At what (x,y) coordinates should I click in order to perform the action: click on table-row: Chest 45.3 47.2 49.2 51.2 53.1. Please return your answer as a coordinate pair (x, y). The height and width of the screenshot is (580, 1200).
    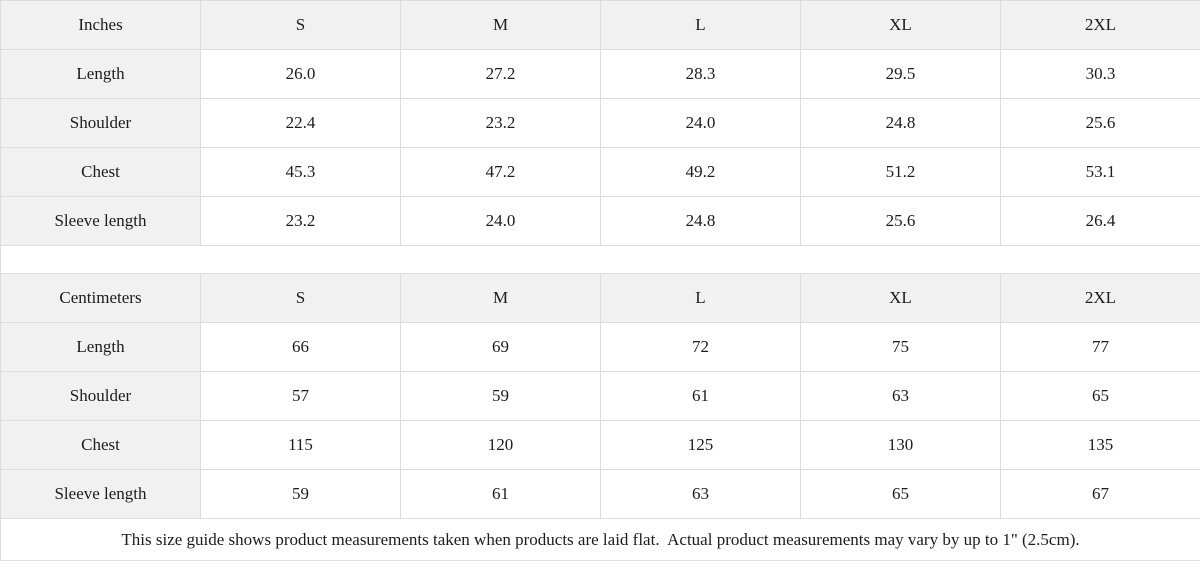
    Looking at the image, I should click on (600, 172).